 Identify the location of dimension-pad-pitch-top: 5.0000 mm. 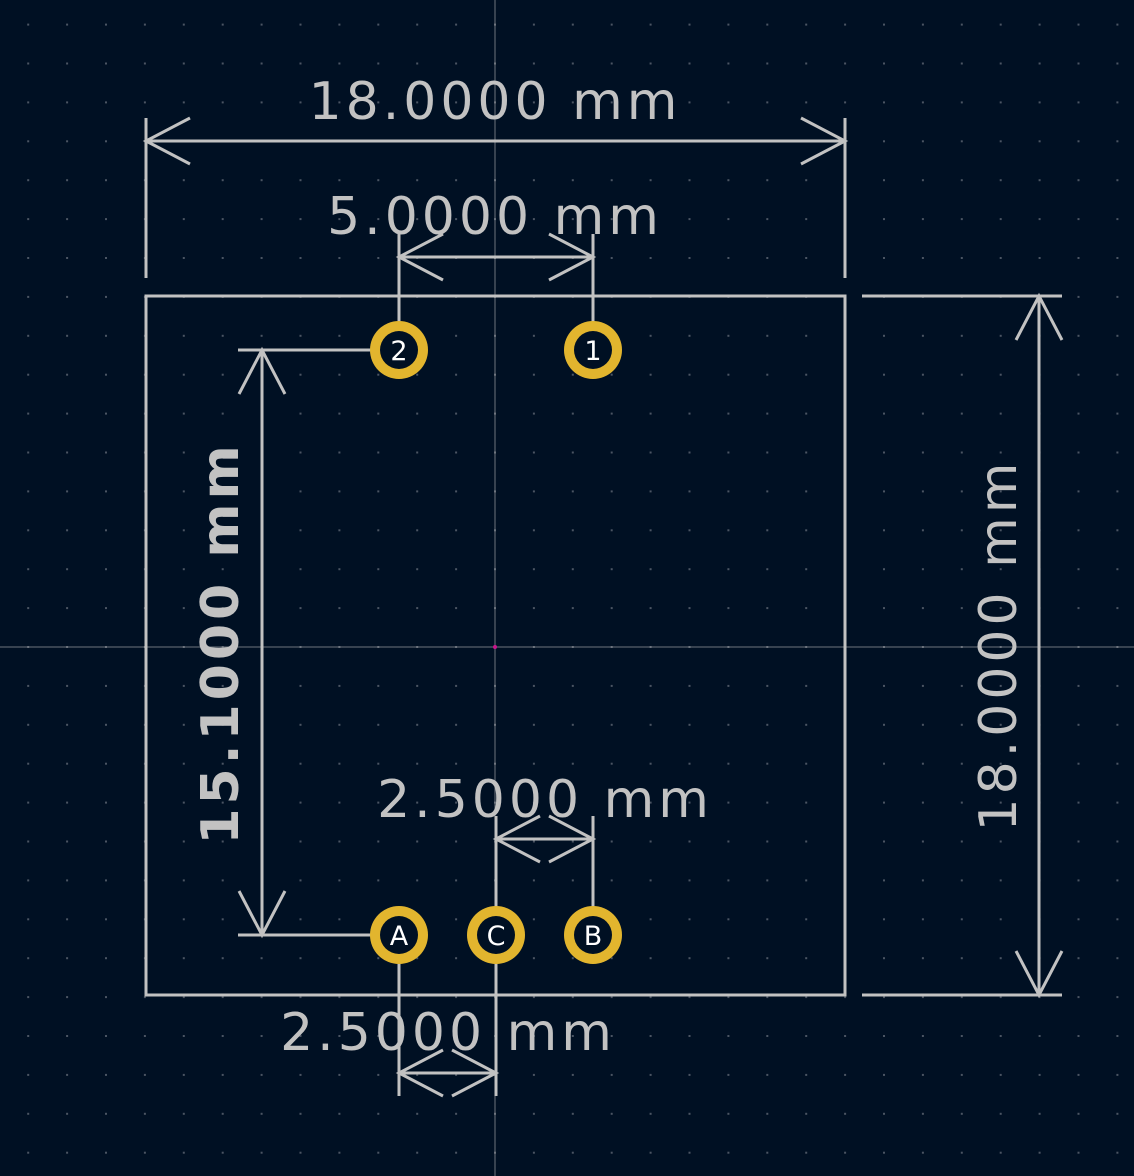
(495, 261).